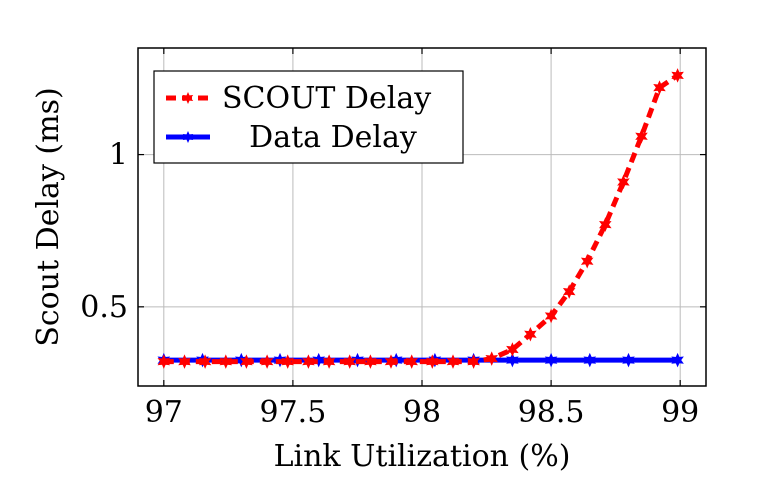 This screenshot has height=485, width=772. What do you see at coordinates (48, 216) in the screenshot?
I see `y-axis-label: Scout Delay (ms)` at bounding box center [48, 216].